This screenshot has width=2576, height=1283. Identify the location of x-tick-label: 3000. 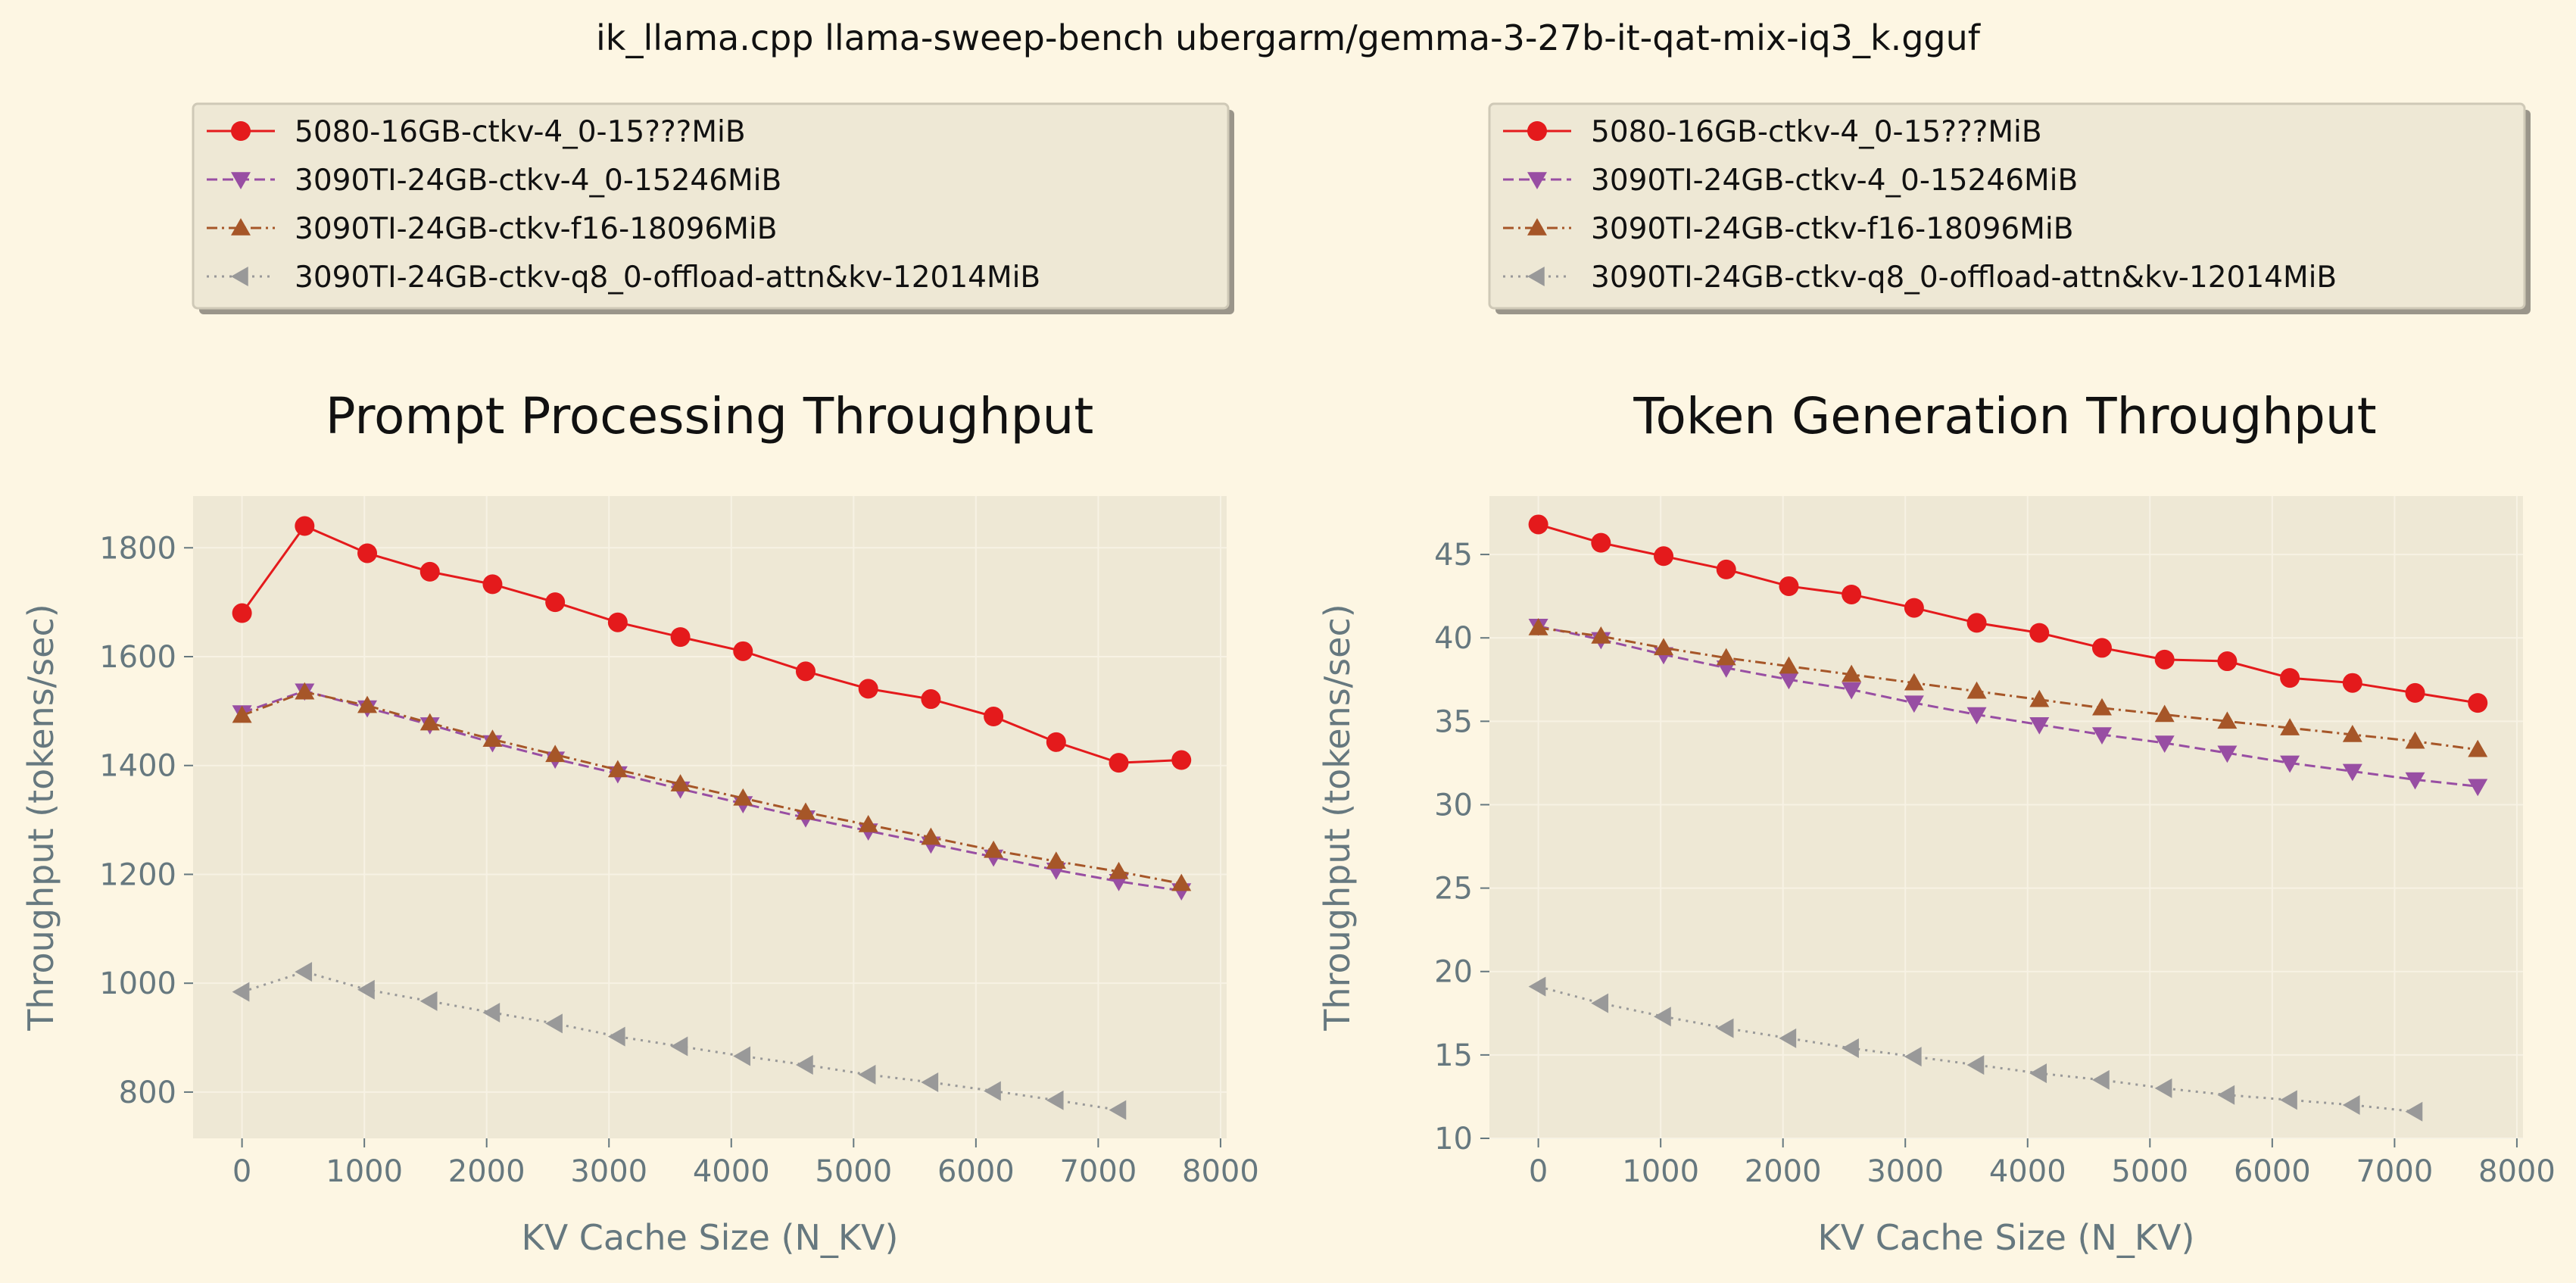
(608, 1171).